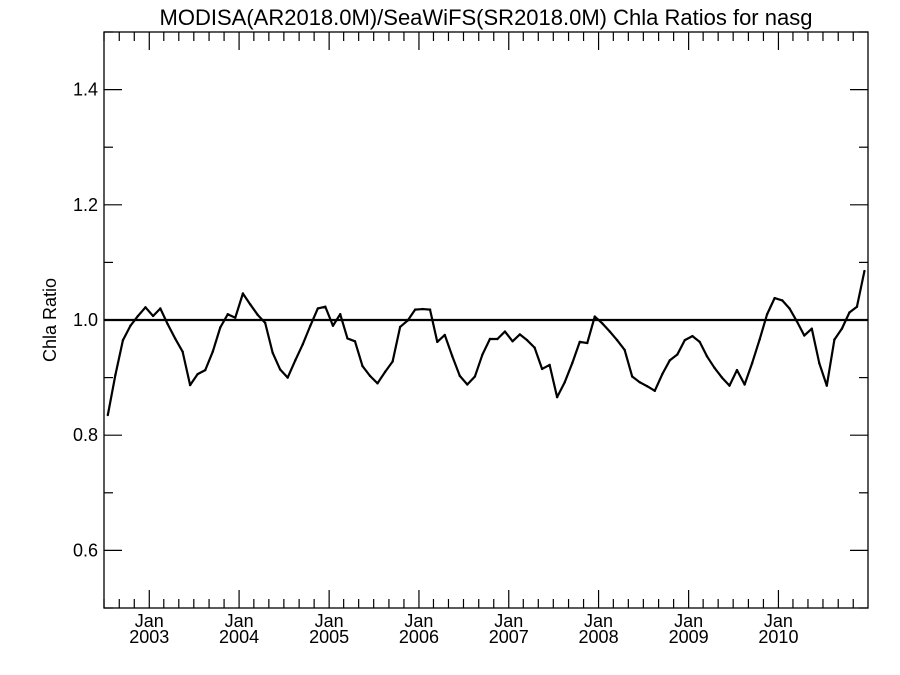  I want to click on x-tick-month-2007: Jan, so click(508, 621).